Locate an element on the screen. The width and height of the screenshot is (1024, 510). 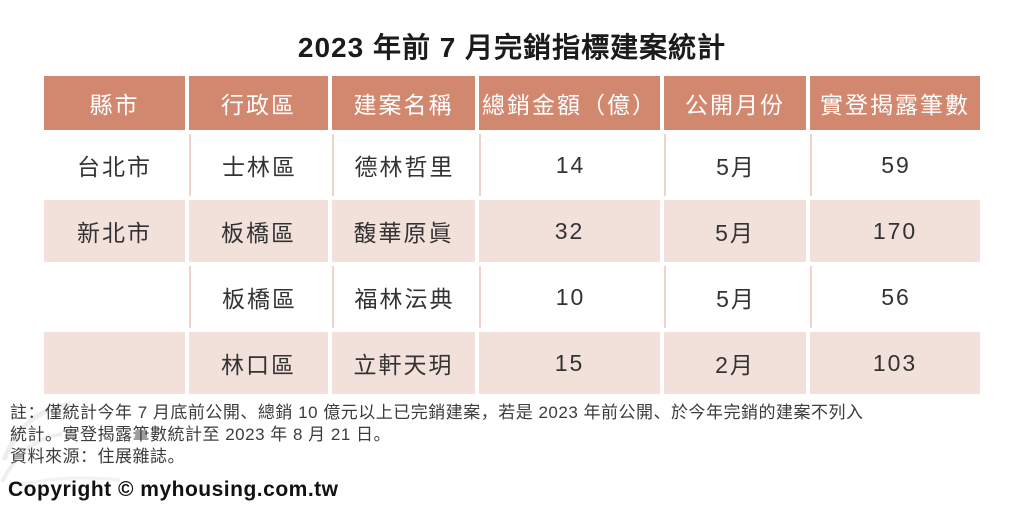
table-row: 林口區 立軒天玥 15 2月 103 is located at coordinates (512, 363).